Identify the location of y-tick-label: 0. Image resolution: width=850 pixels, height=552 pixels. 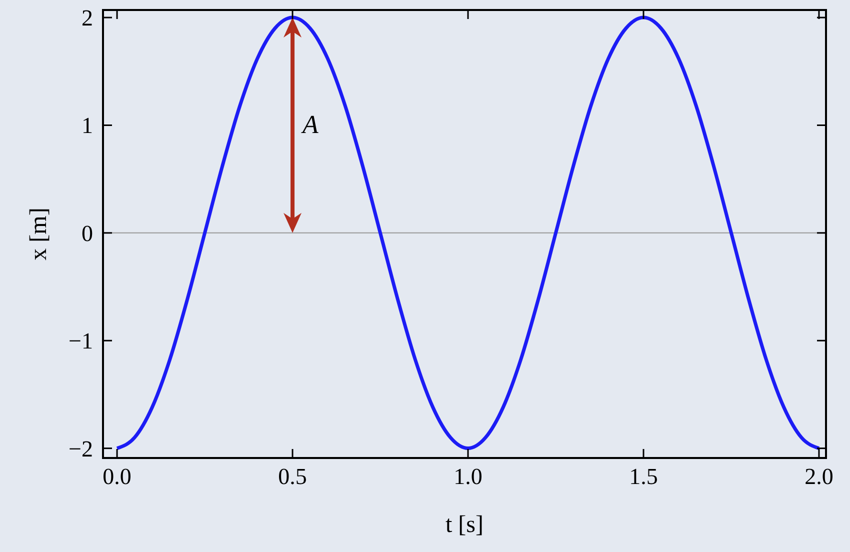
(87, 233).